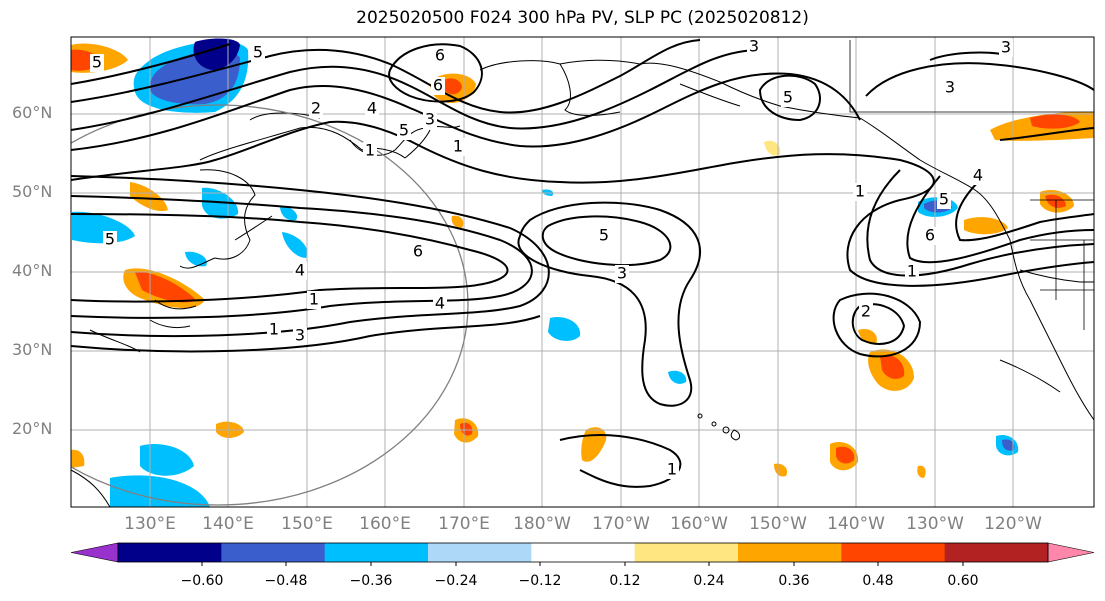  Describe the element at coordinates (1013, 524) in the screenshot. I see `lon-label-120w: 120°W` at that location.